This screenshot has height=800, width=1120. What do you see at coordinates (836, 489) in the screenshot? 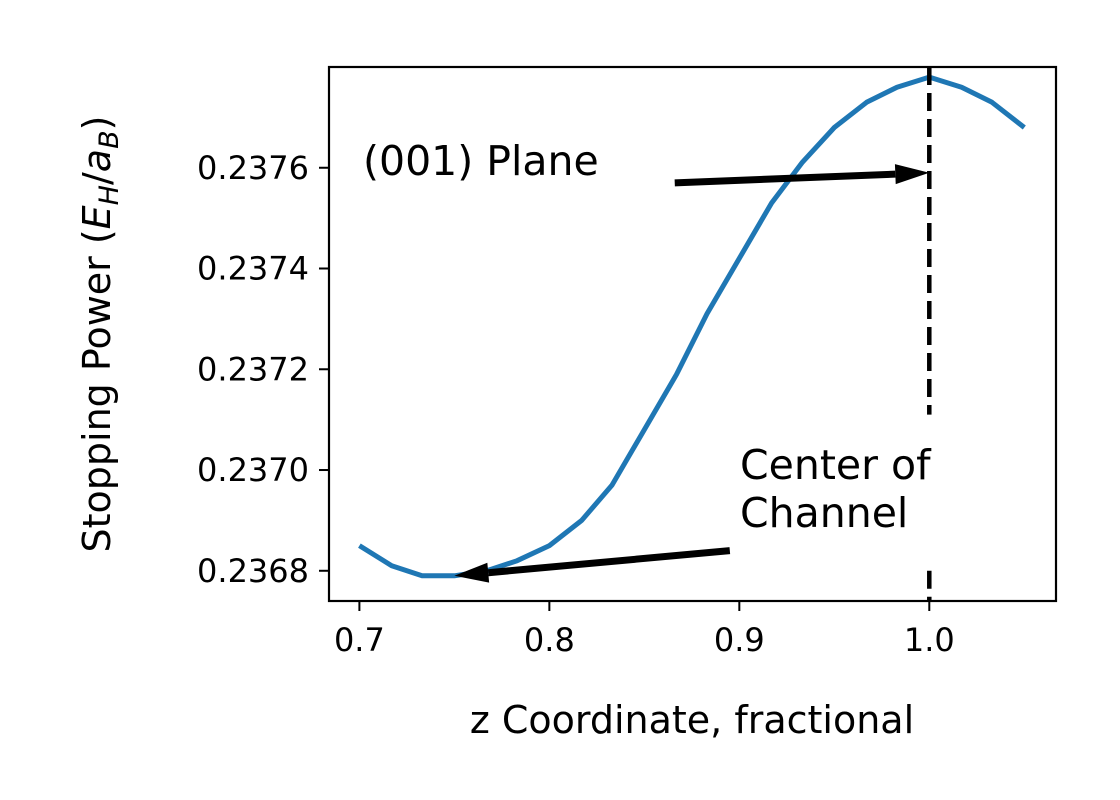
I see `annotation-text: Center of Channel` at bounding box center [836, 489].